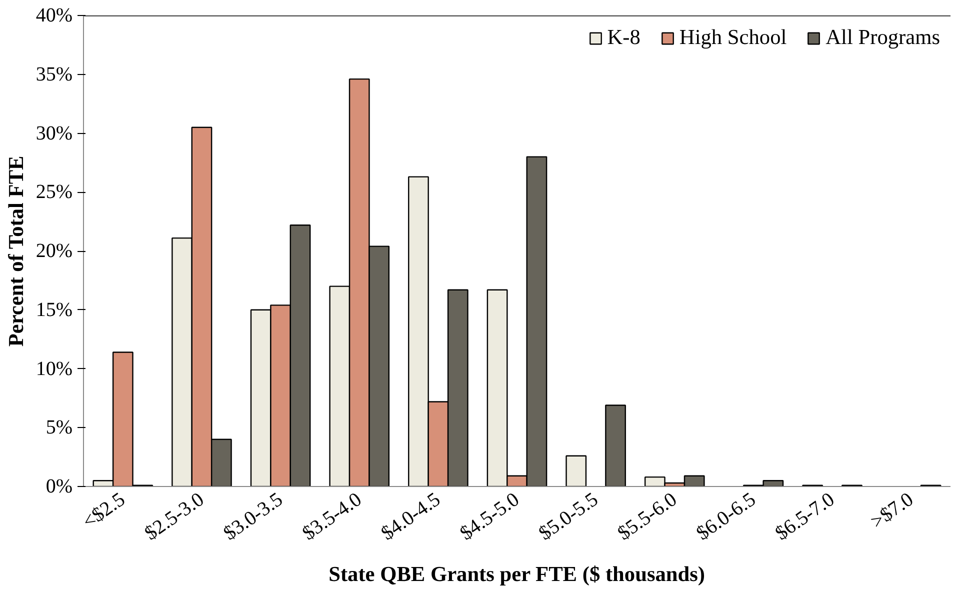 The image size is (961, 592). I want to click on legend-label: High School, so click(733, 37).